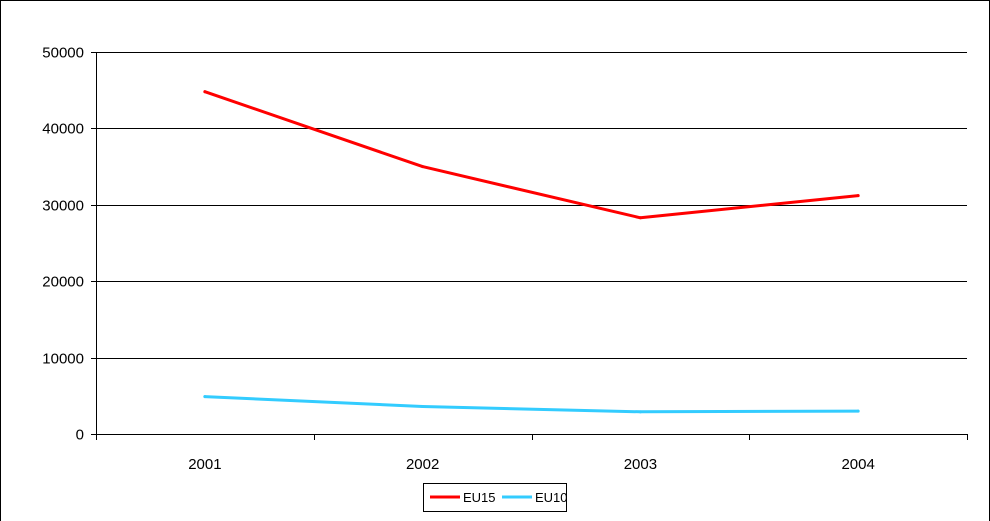 The height and width of the screenshot is (521, 990). Describe the element at coordinates (63, 206) in the screenshot. I see `y-tick-label: 30000` at that location.